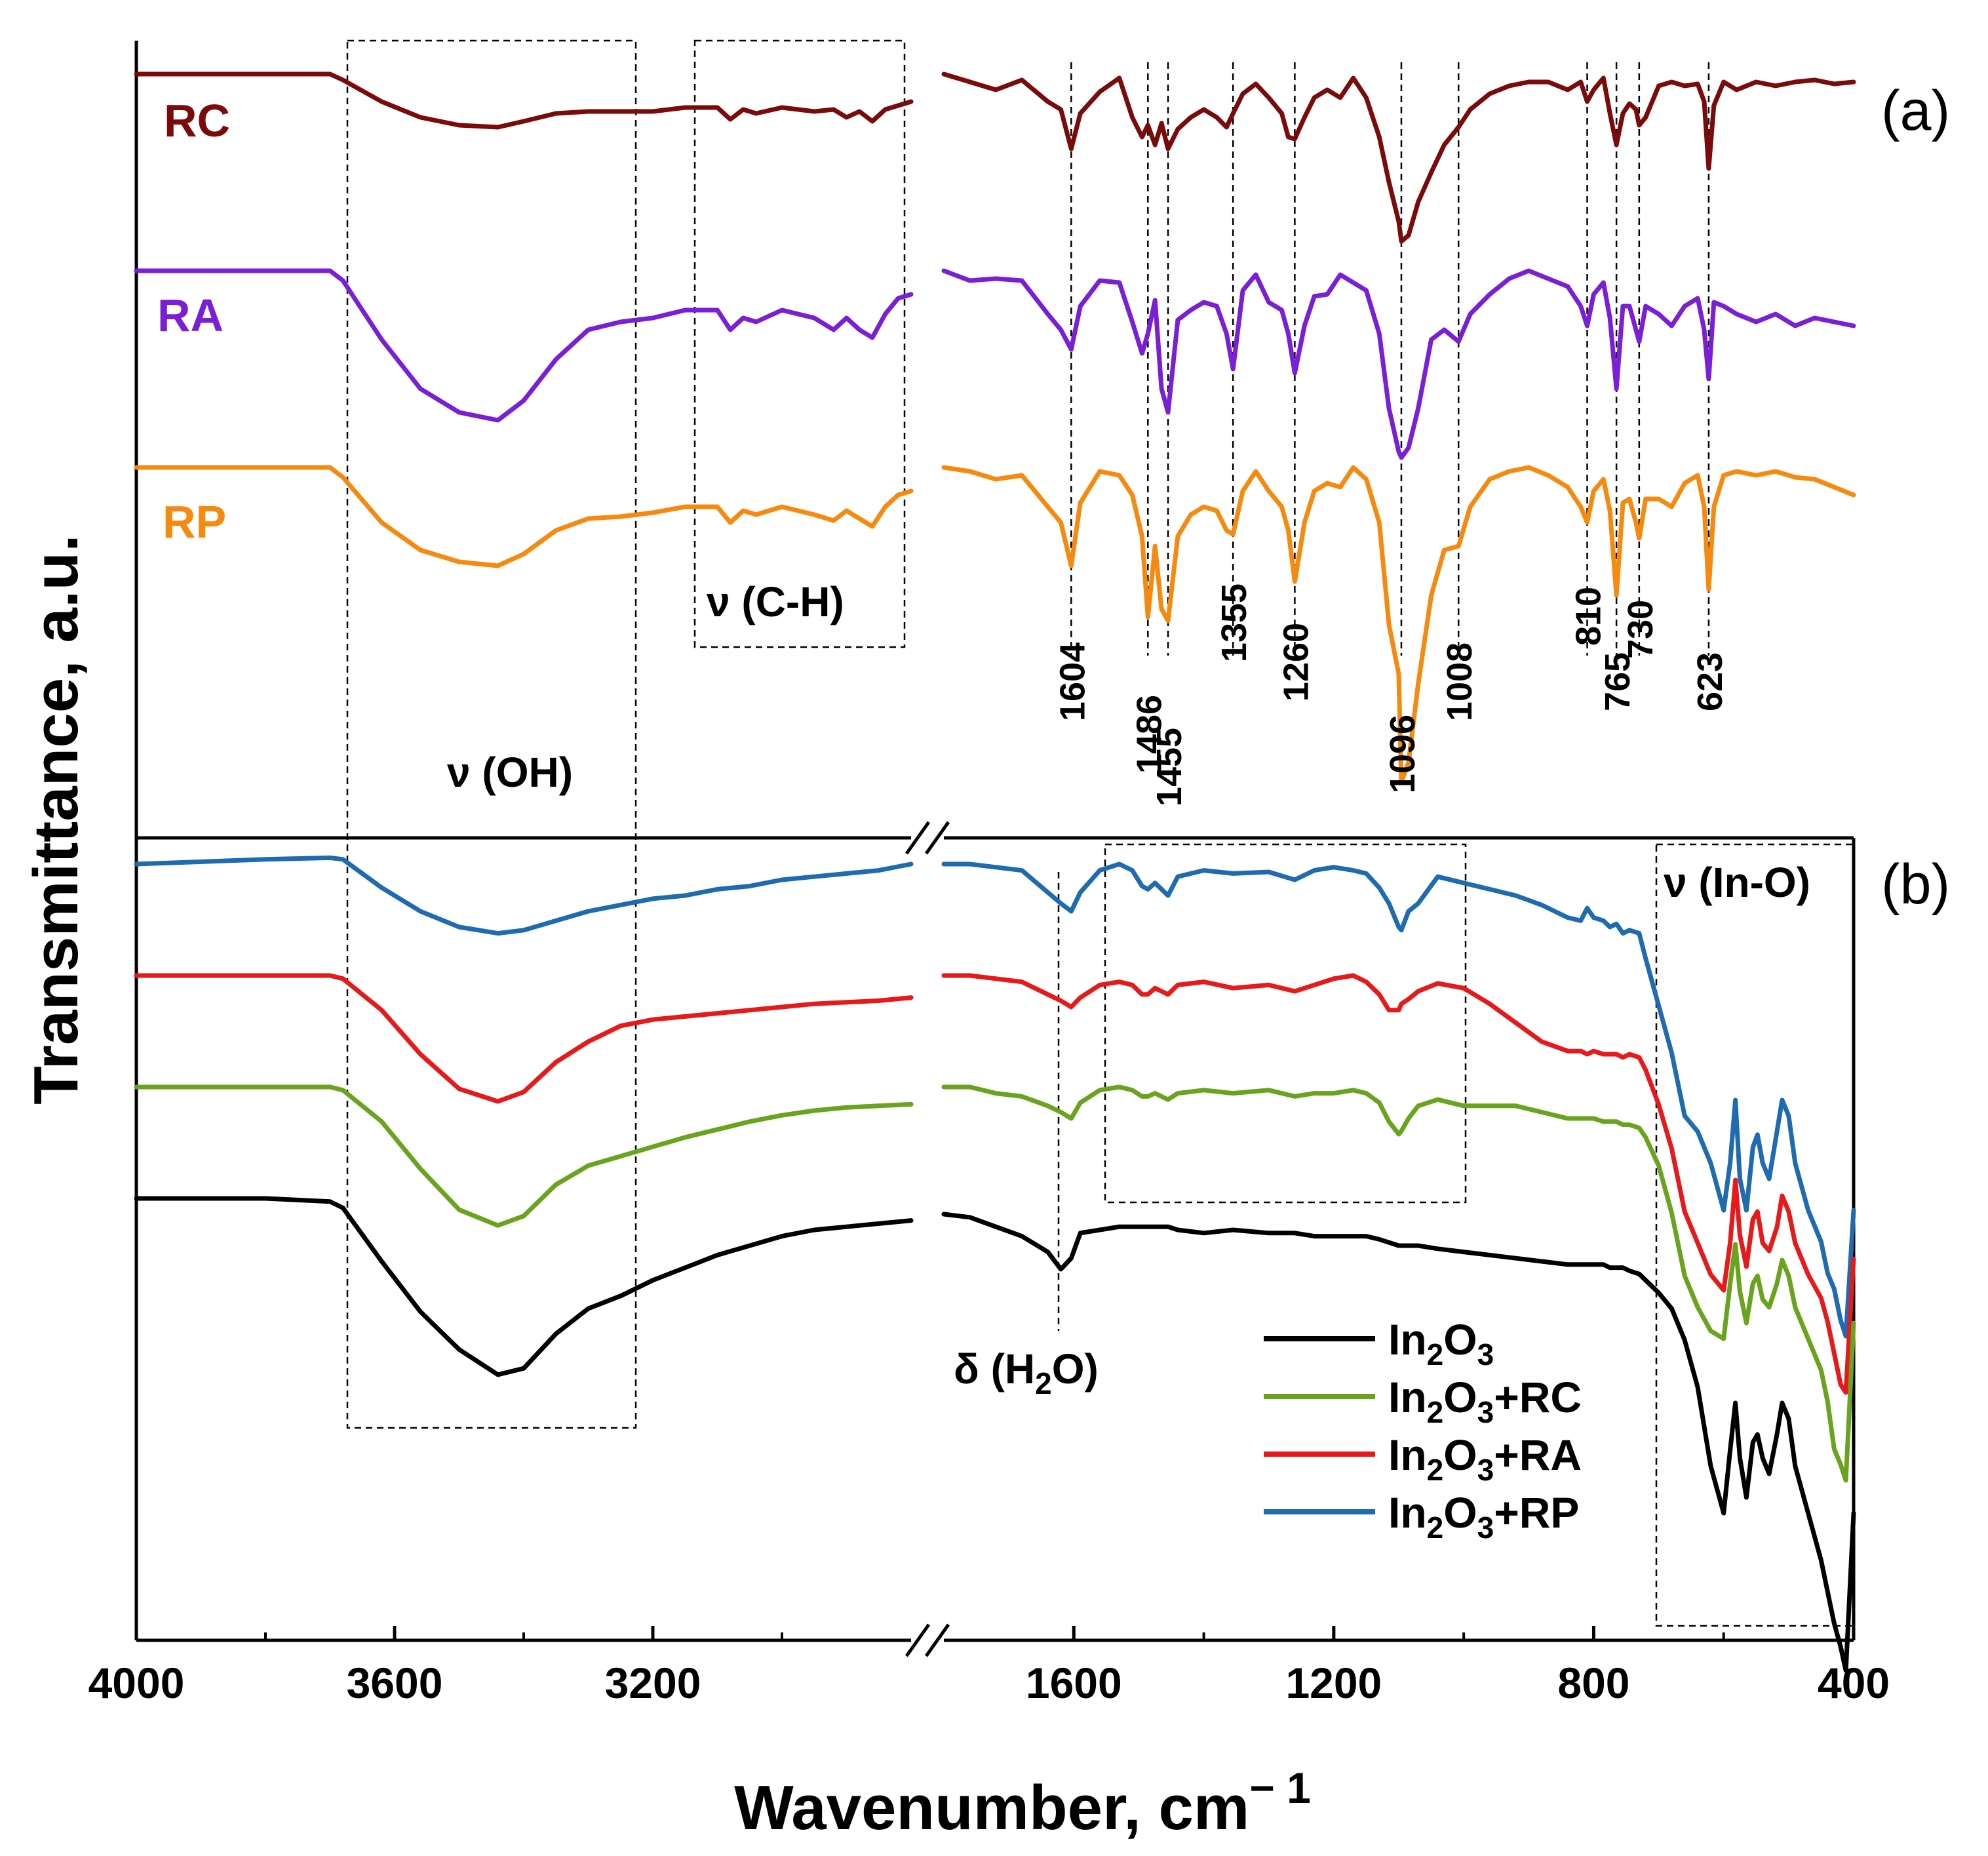 Image resolution: width=1988 pixels, height=1856 pixels. I want to click on curve-in2o3-ra-high-wavenumber, so click(524, 1038).